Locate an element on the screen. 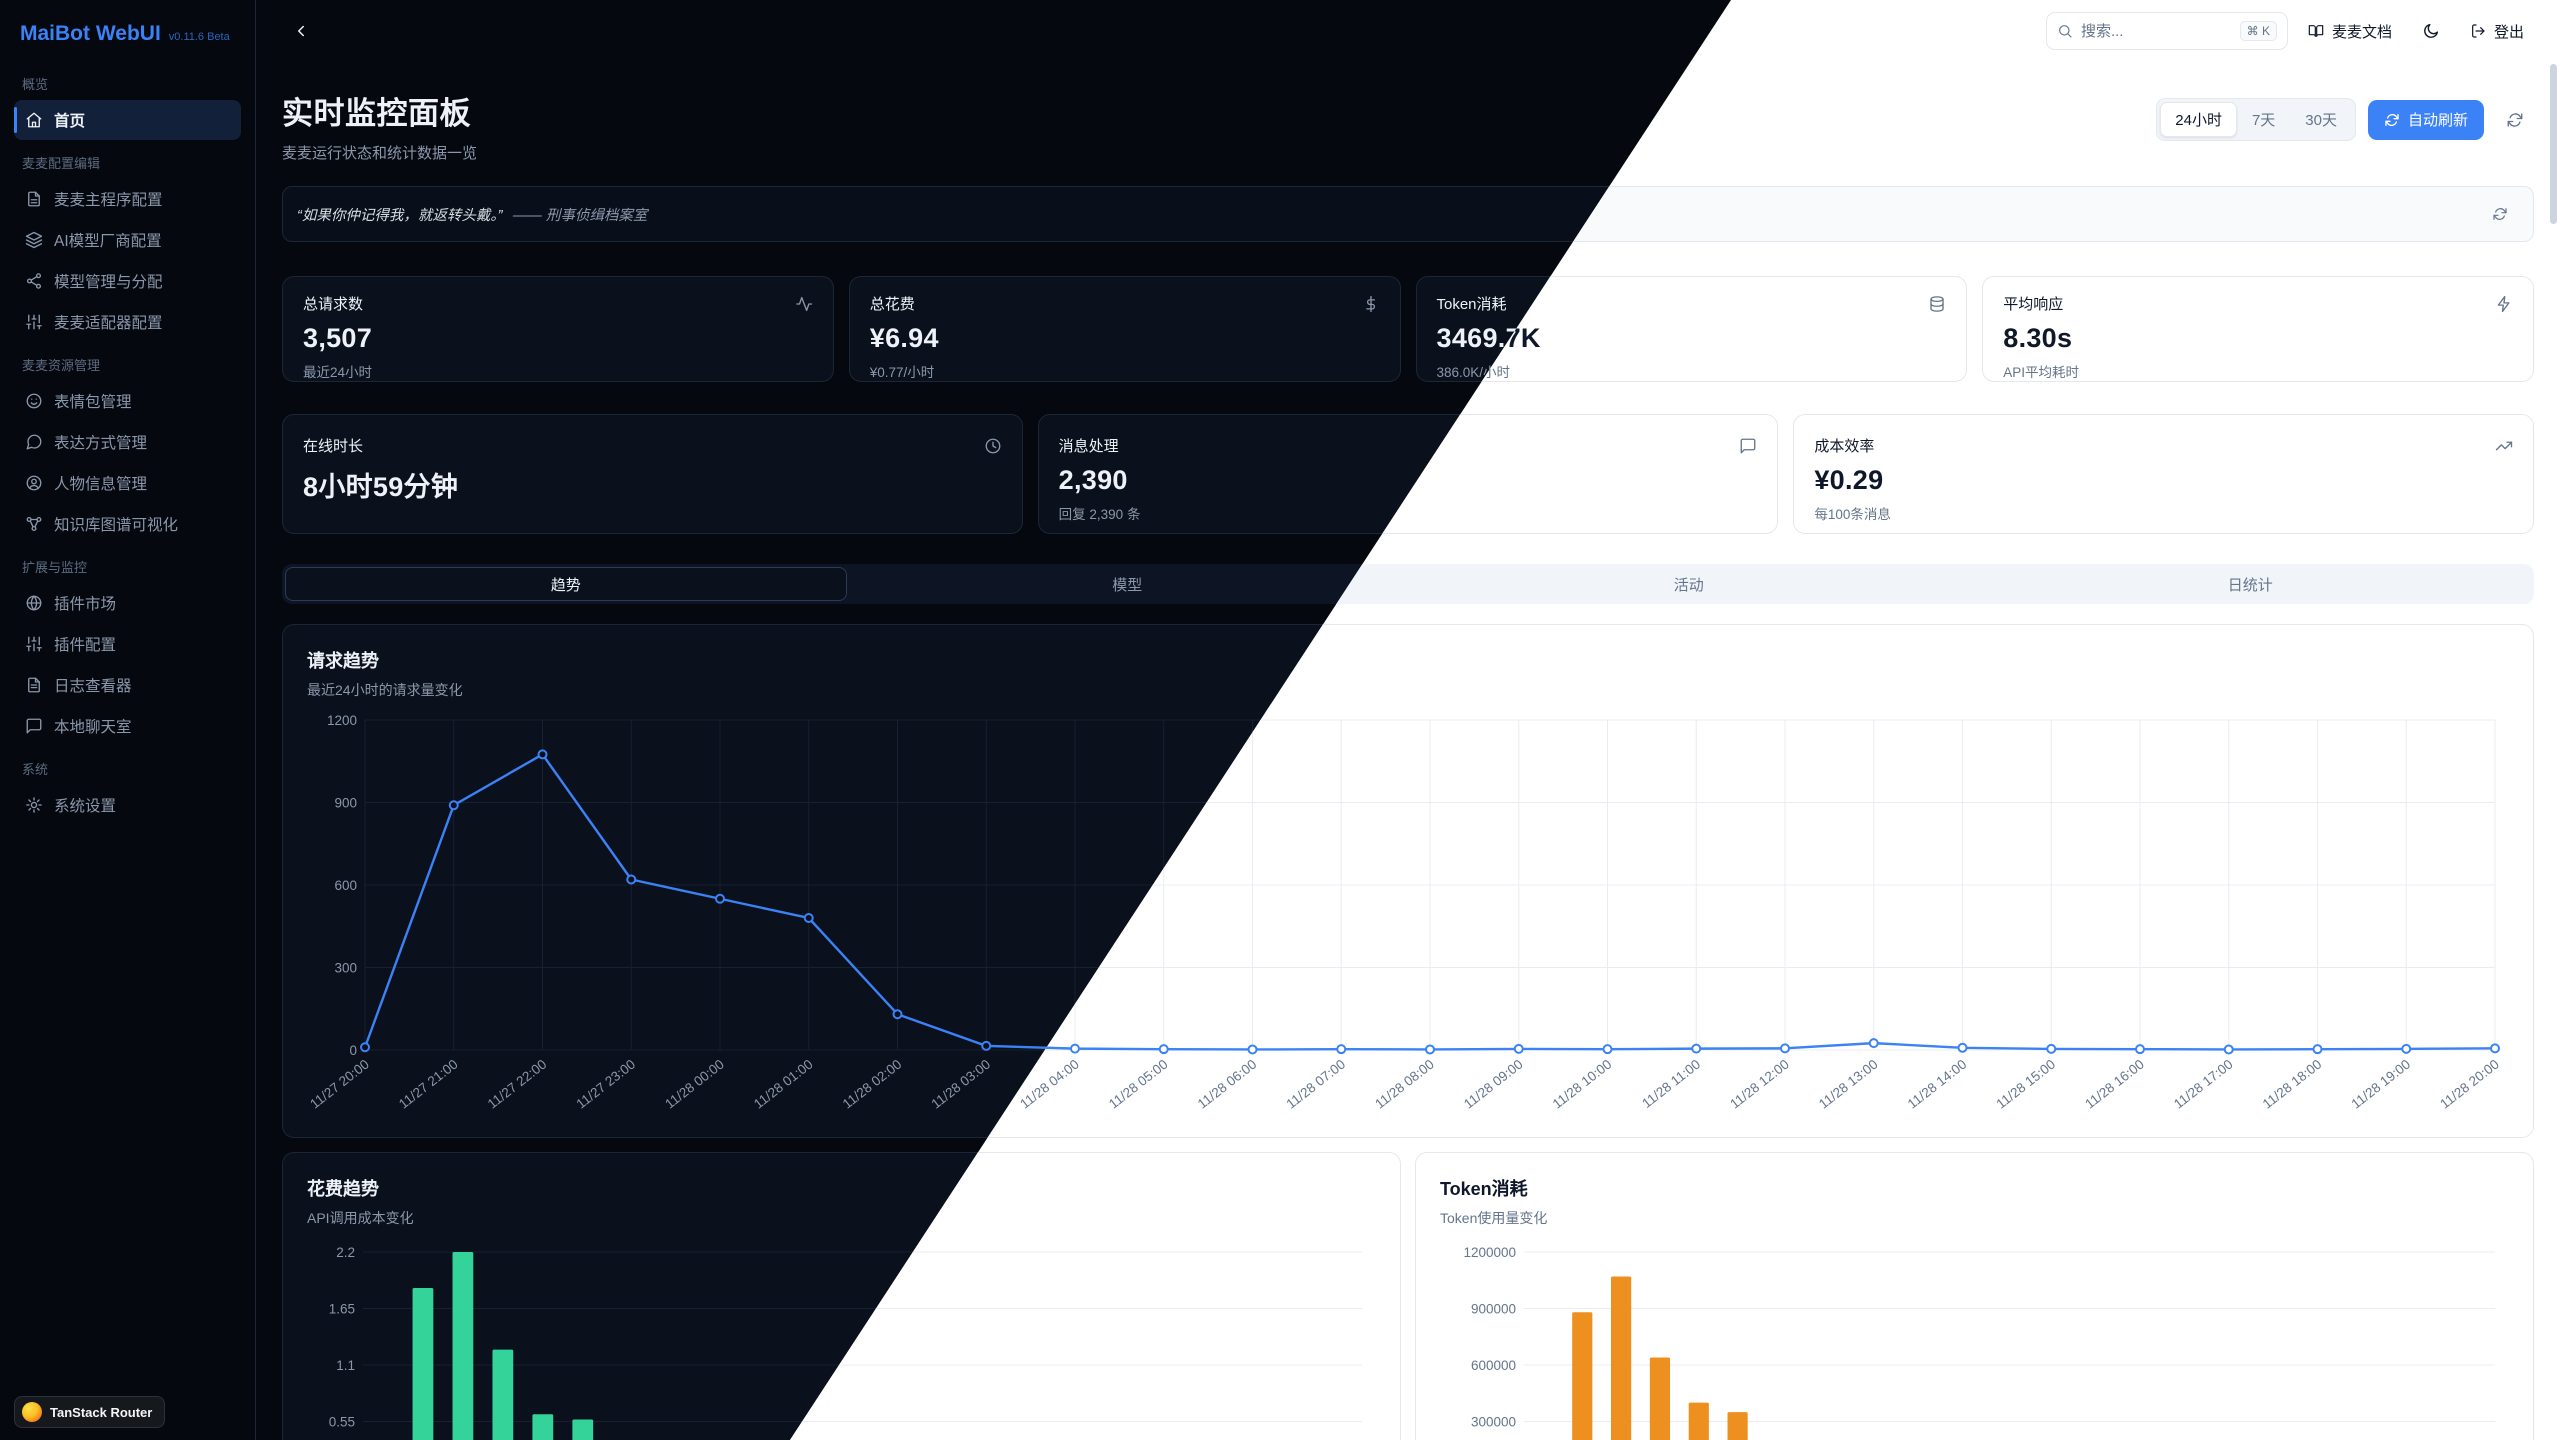 This screenshot has height=1440, width=2560. auto-refresh-button: 自动刷新 is located at coordinates (2425, 119).